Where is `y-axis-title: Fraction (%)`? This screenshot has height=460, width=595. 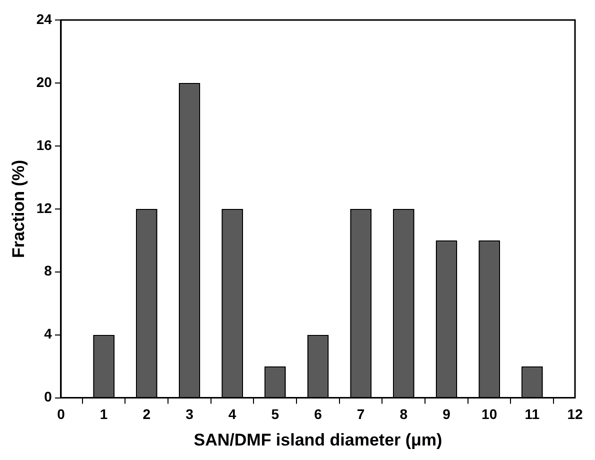 y-axis-title: Fraction (%) is located at coordinates (18, 209).